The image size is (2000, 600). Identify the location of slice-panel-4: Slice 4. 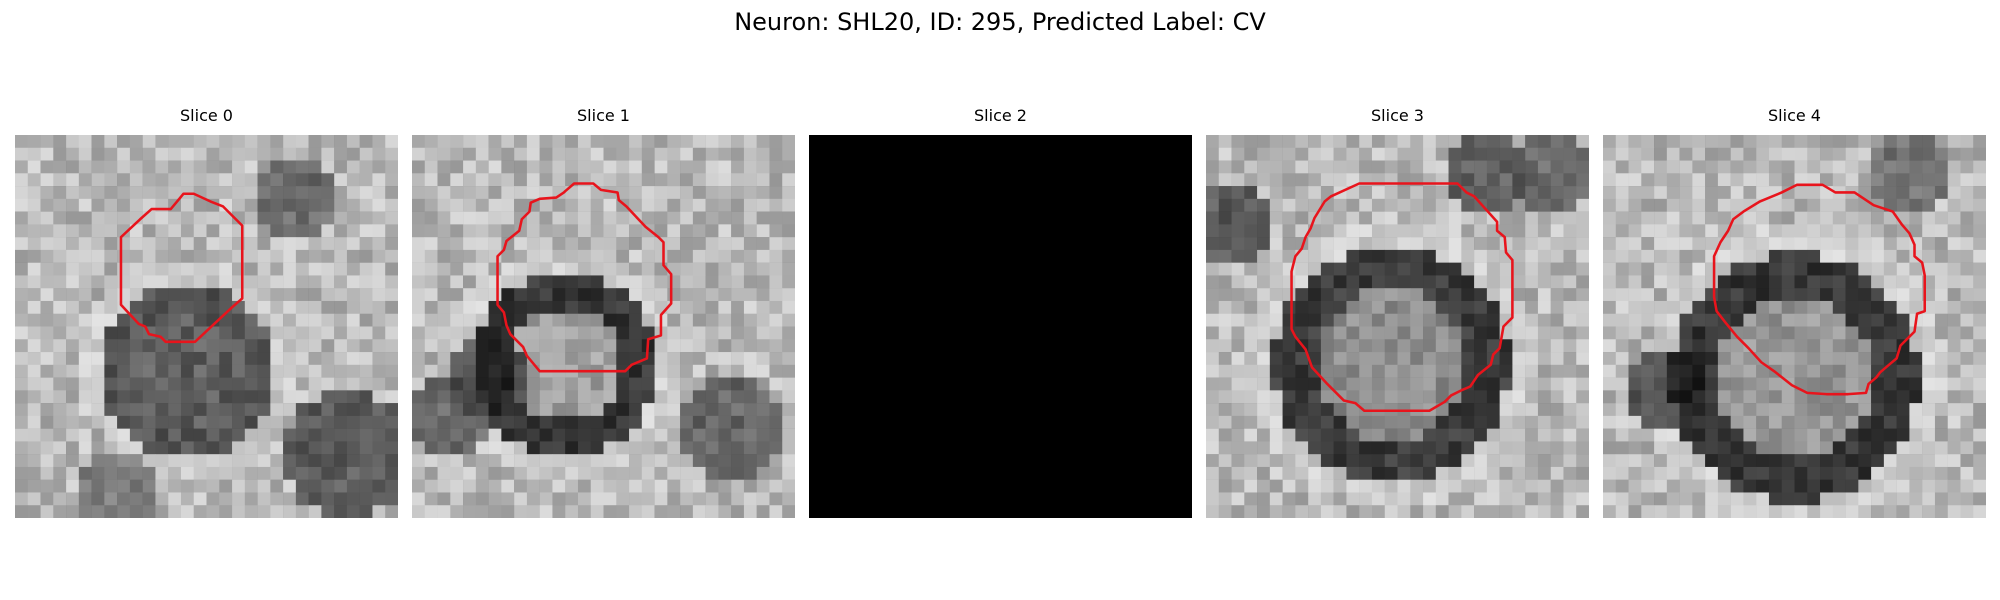
(1794, 312).